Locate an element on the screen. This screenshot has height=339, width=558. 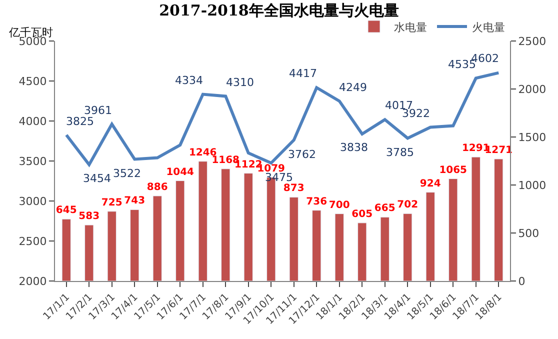
data-label: 886 is located at coordinates (157, 187).